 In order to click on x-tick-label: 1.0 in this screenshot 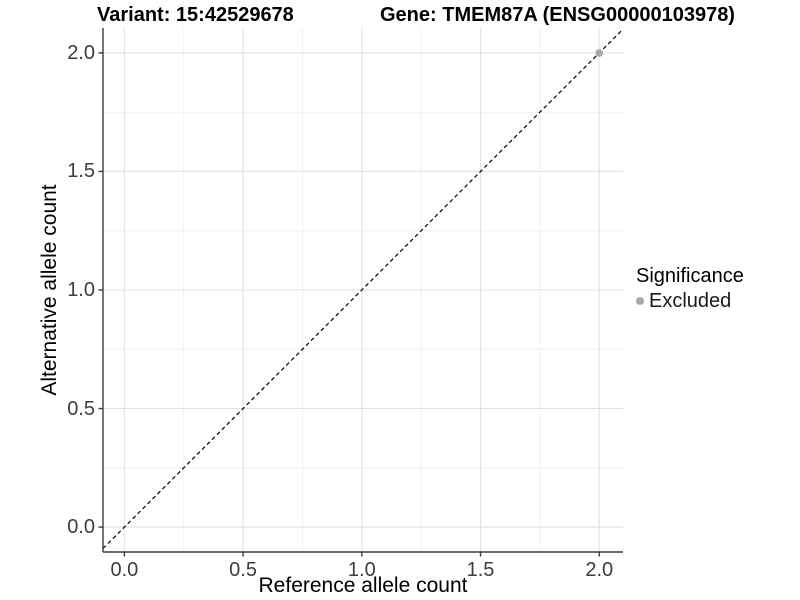, I will do `click(361, 570)`.